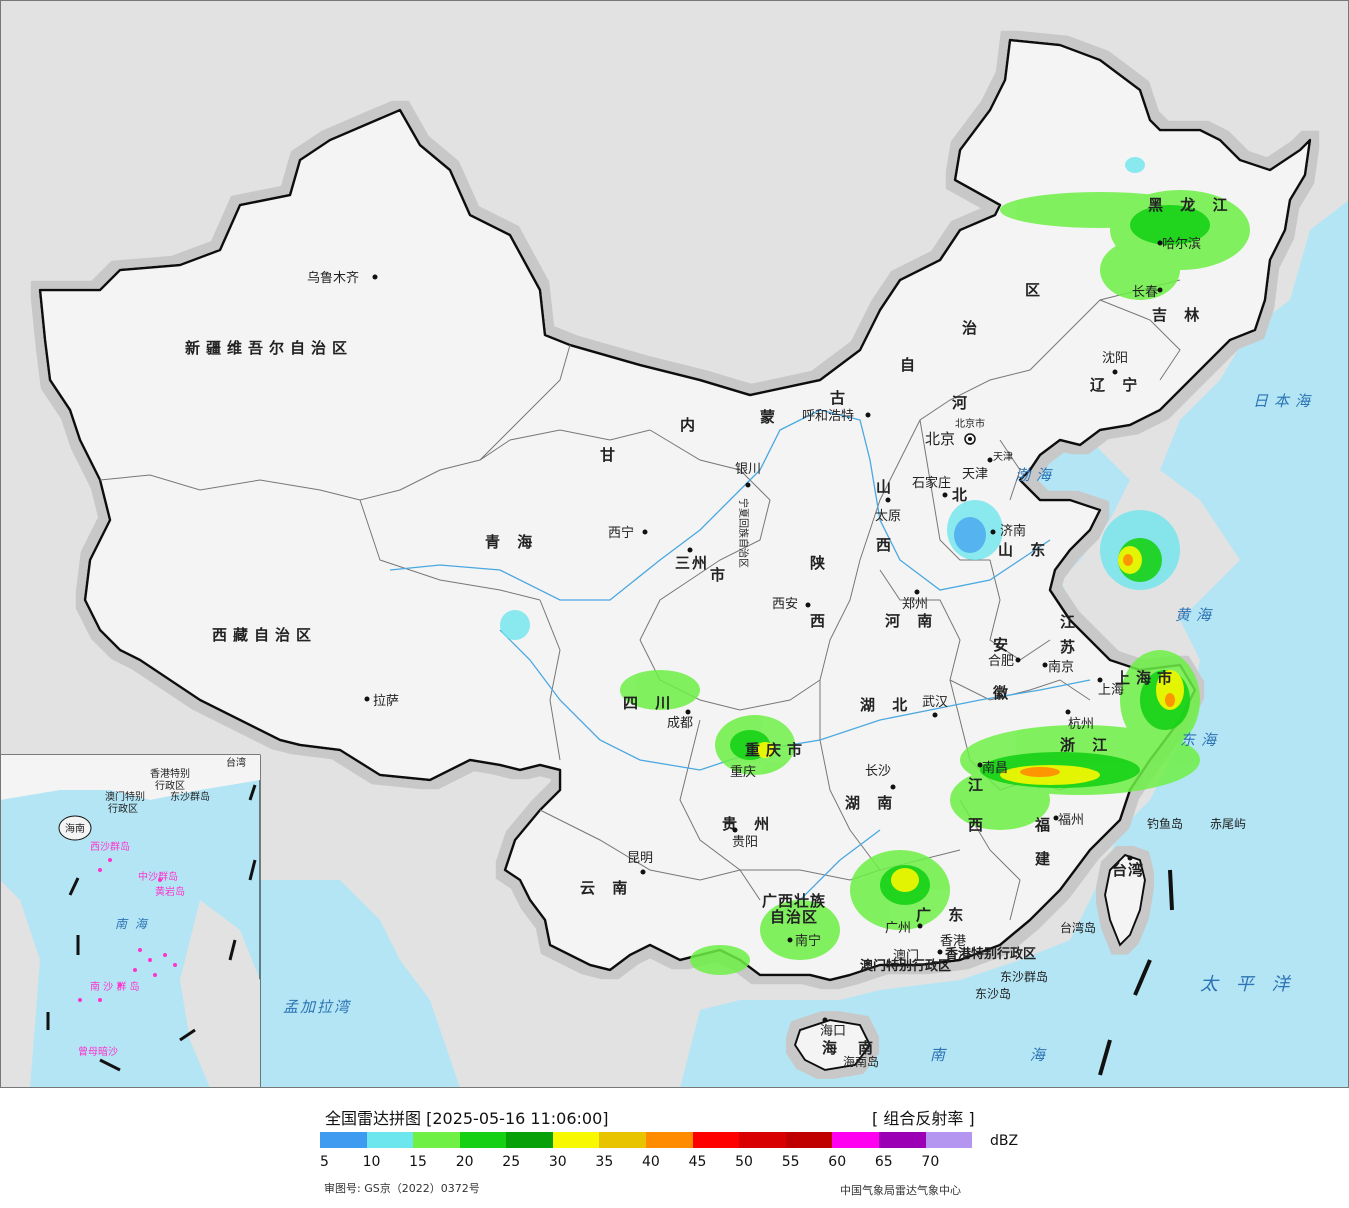  What do you see at coordinates (1007, 1055) in the screenshot?
I see `sea-label-south-china: 南 海` at bounding box center [1007, 1055].